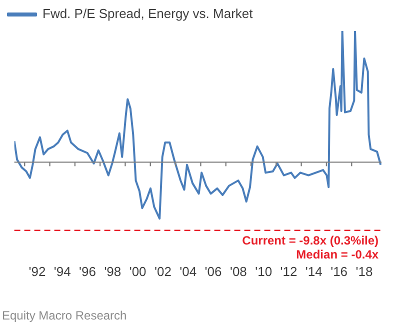 The height and width of the screenshot is (336, 402). I want to click on x-tick-label: '98, so click(113, 271).